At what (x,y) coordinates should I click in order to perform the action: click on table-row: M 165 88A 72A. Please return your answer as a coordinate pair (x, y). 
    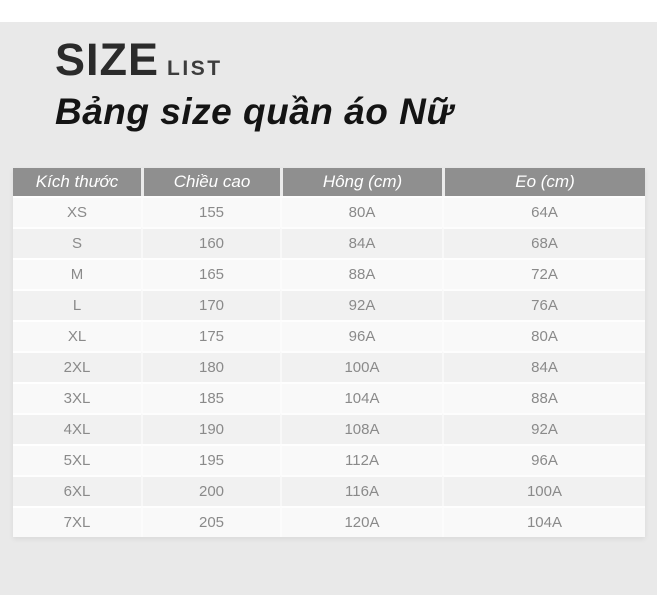
    Looking at the image, I should click on (329, 273).